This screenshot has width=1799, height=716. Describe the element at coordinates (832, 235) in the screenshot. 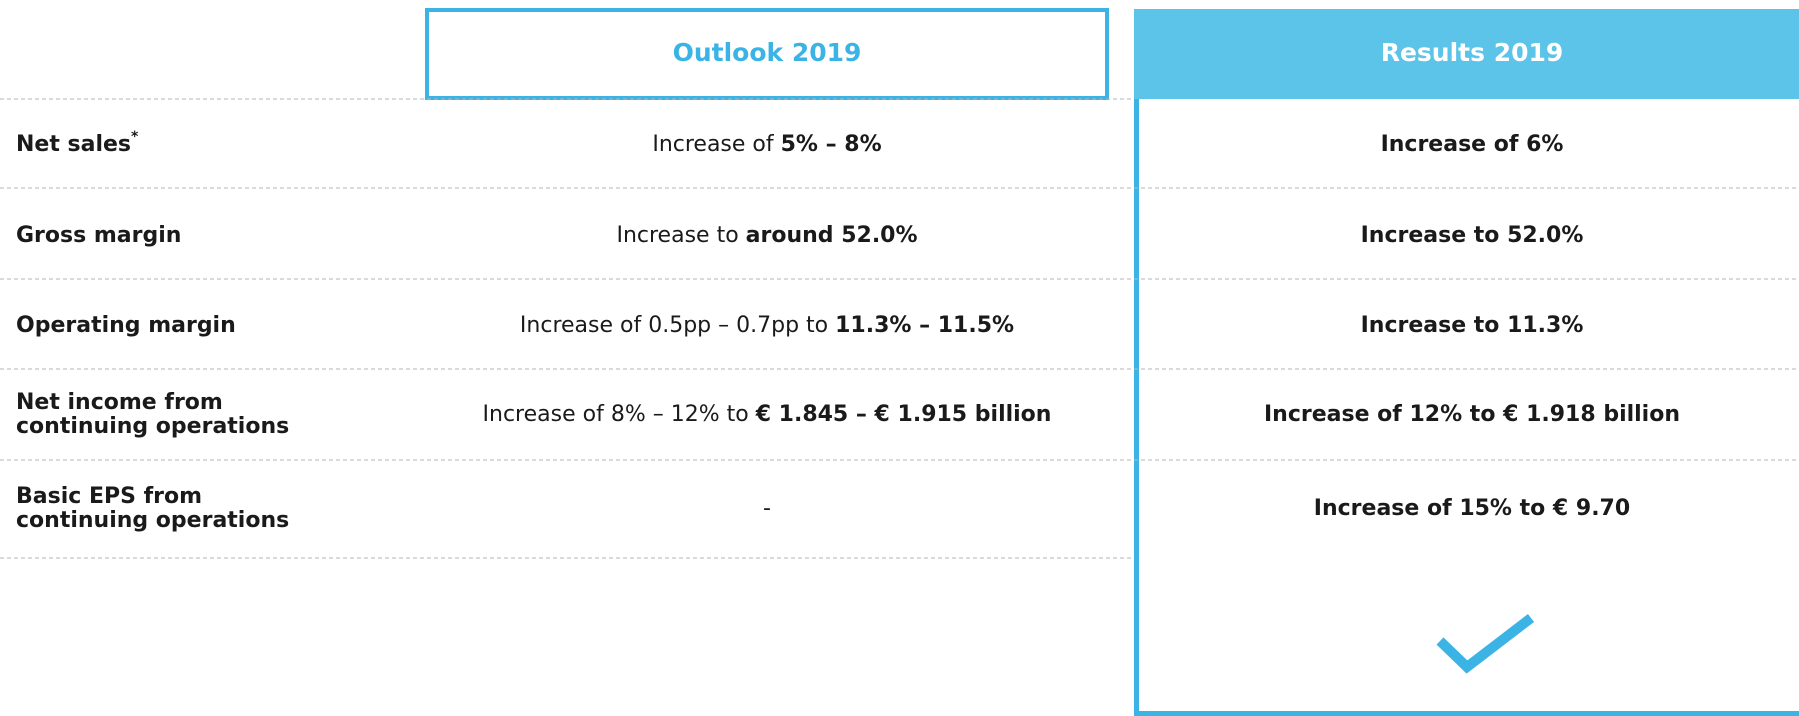

I see `outlook-segment: around 52.0%` at that location.